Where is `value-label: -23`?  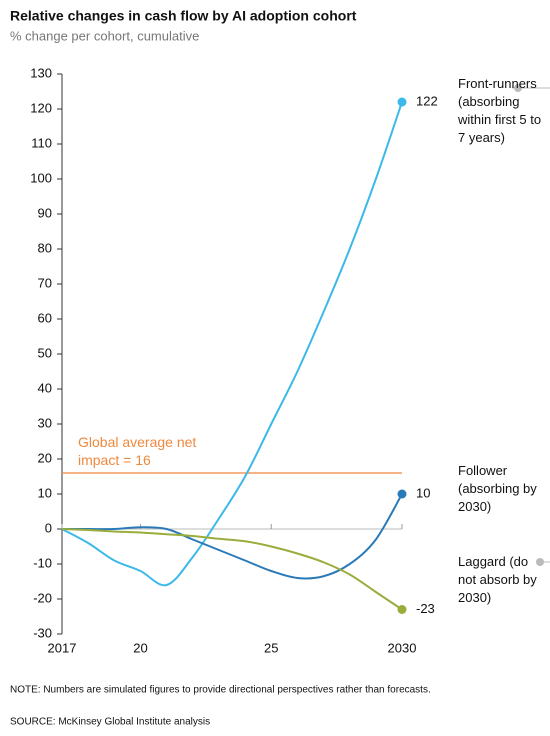 value-label: -23 is located at coordinates (425, 608).